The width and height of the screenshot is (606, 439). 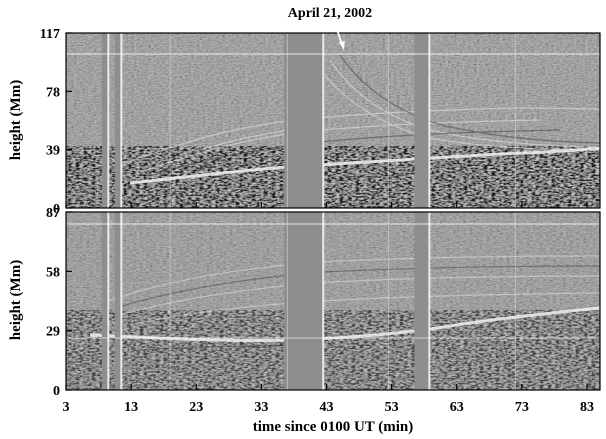 I want to click on x-tick-label: 43, so click(x=326, y=407).